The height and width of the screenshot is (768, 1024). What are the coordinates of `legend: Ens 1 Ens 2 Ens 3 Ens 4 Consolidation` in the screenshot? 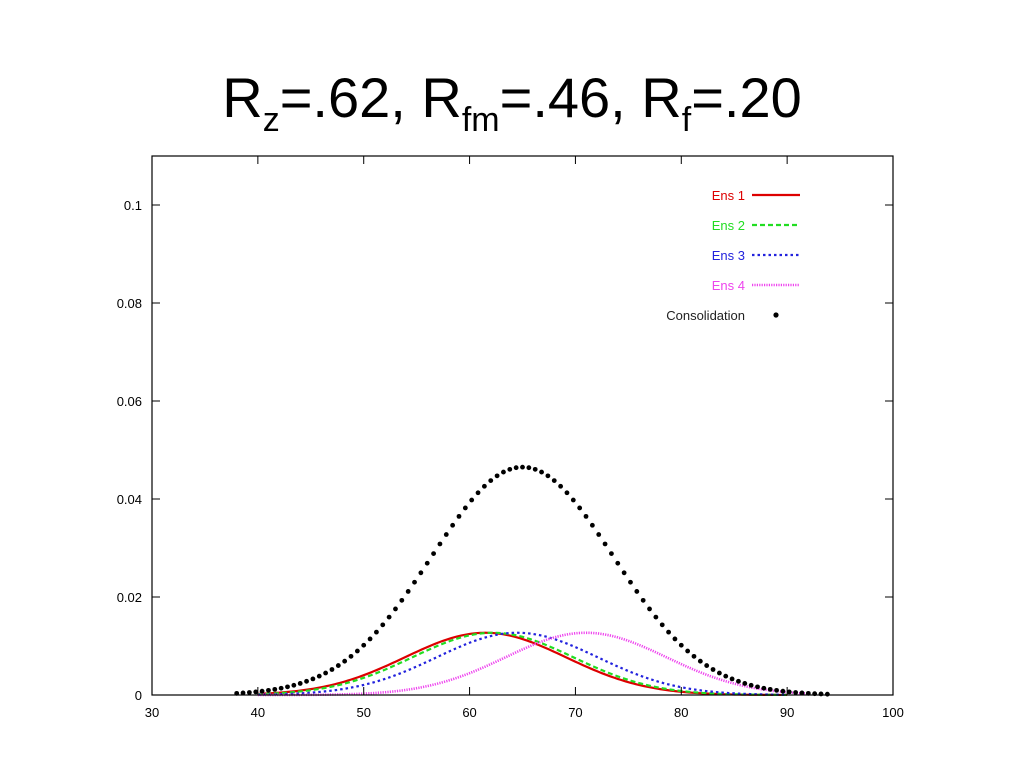 It's located at (733, 255).